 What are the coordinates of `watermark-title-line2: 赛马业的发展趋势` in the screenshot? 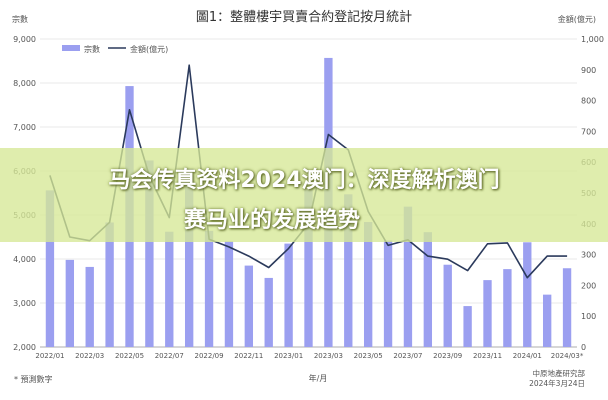 It's located at (272, 220).